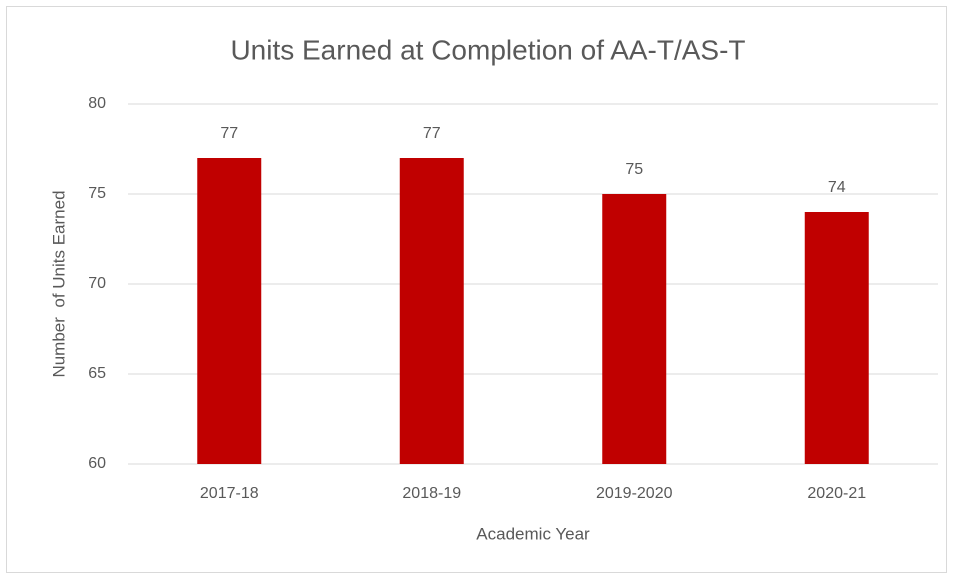 The height and width of the screenshot is (580, 954). Describe the element at coordinates (97, 373) in the screenshot. I see `y-tick-label: 65` at that location.